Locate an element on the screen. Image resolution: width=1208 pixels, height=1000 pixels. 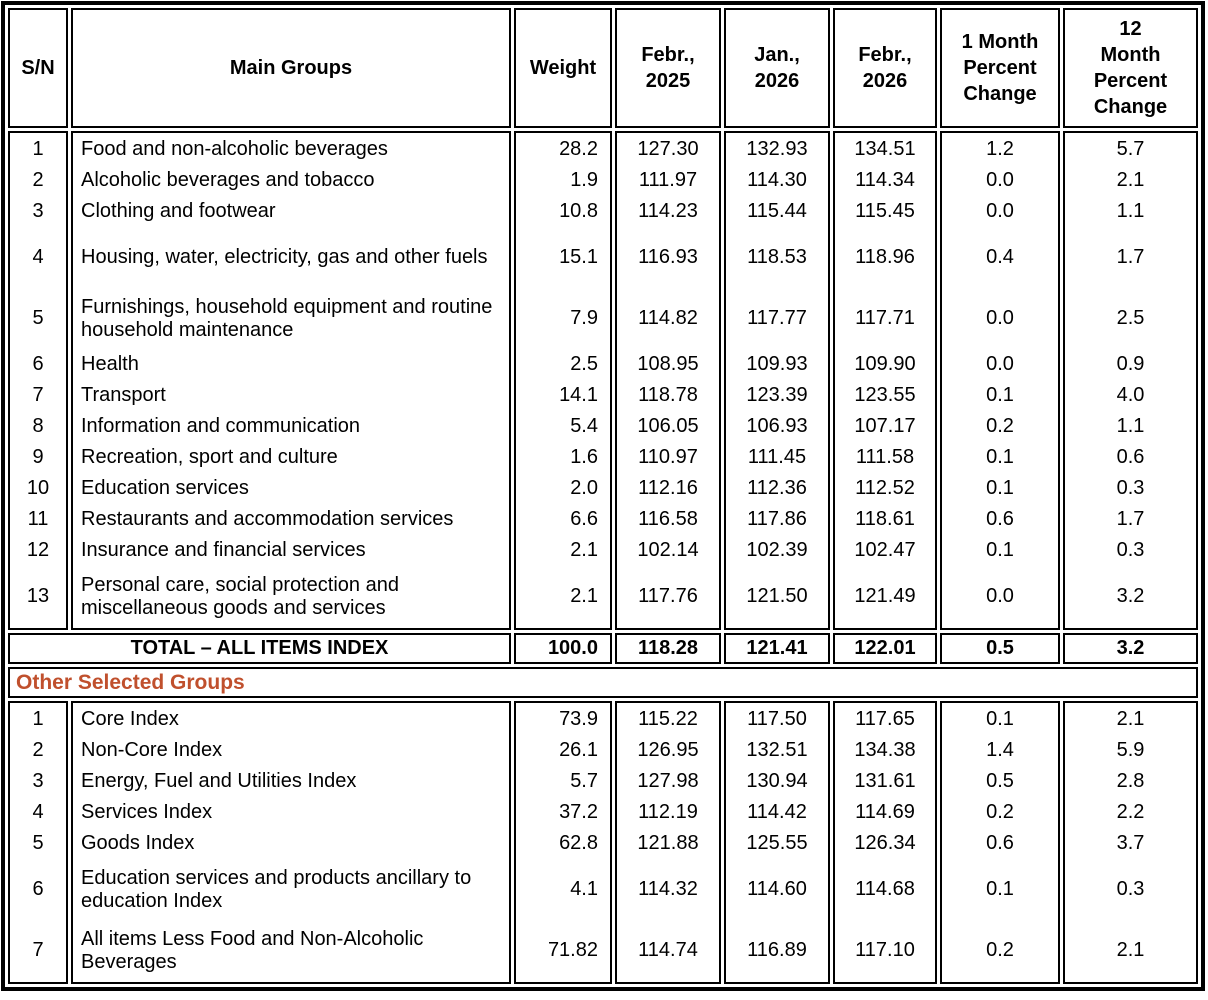
row-value-feb-2025: 127.30 is located at coordinates (668, 149).